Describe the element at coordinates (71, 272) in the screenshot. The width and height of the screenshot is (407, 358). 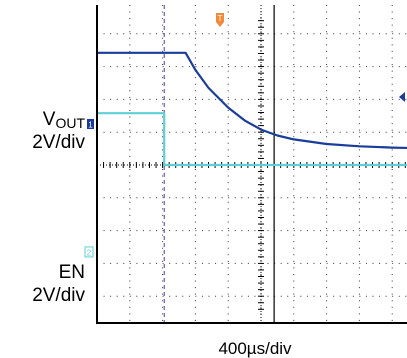
I see `en-name: EN` at that location.